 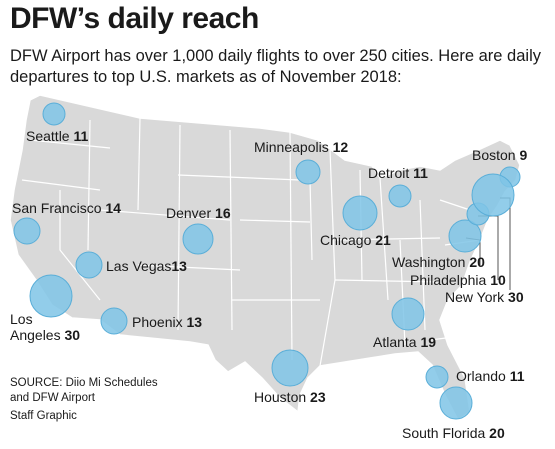 I want to click on bubble-phoenix, so click(x=114, y=321).